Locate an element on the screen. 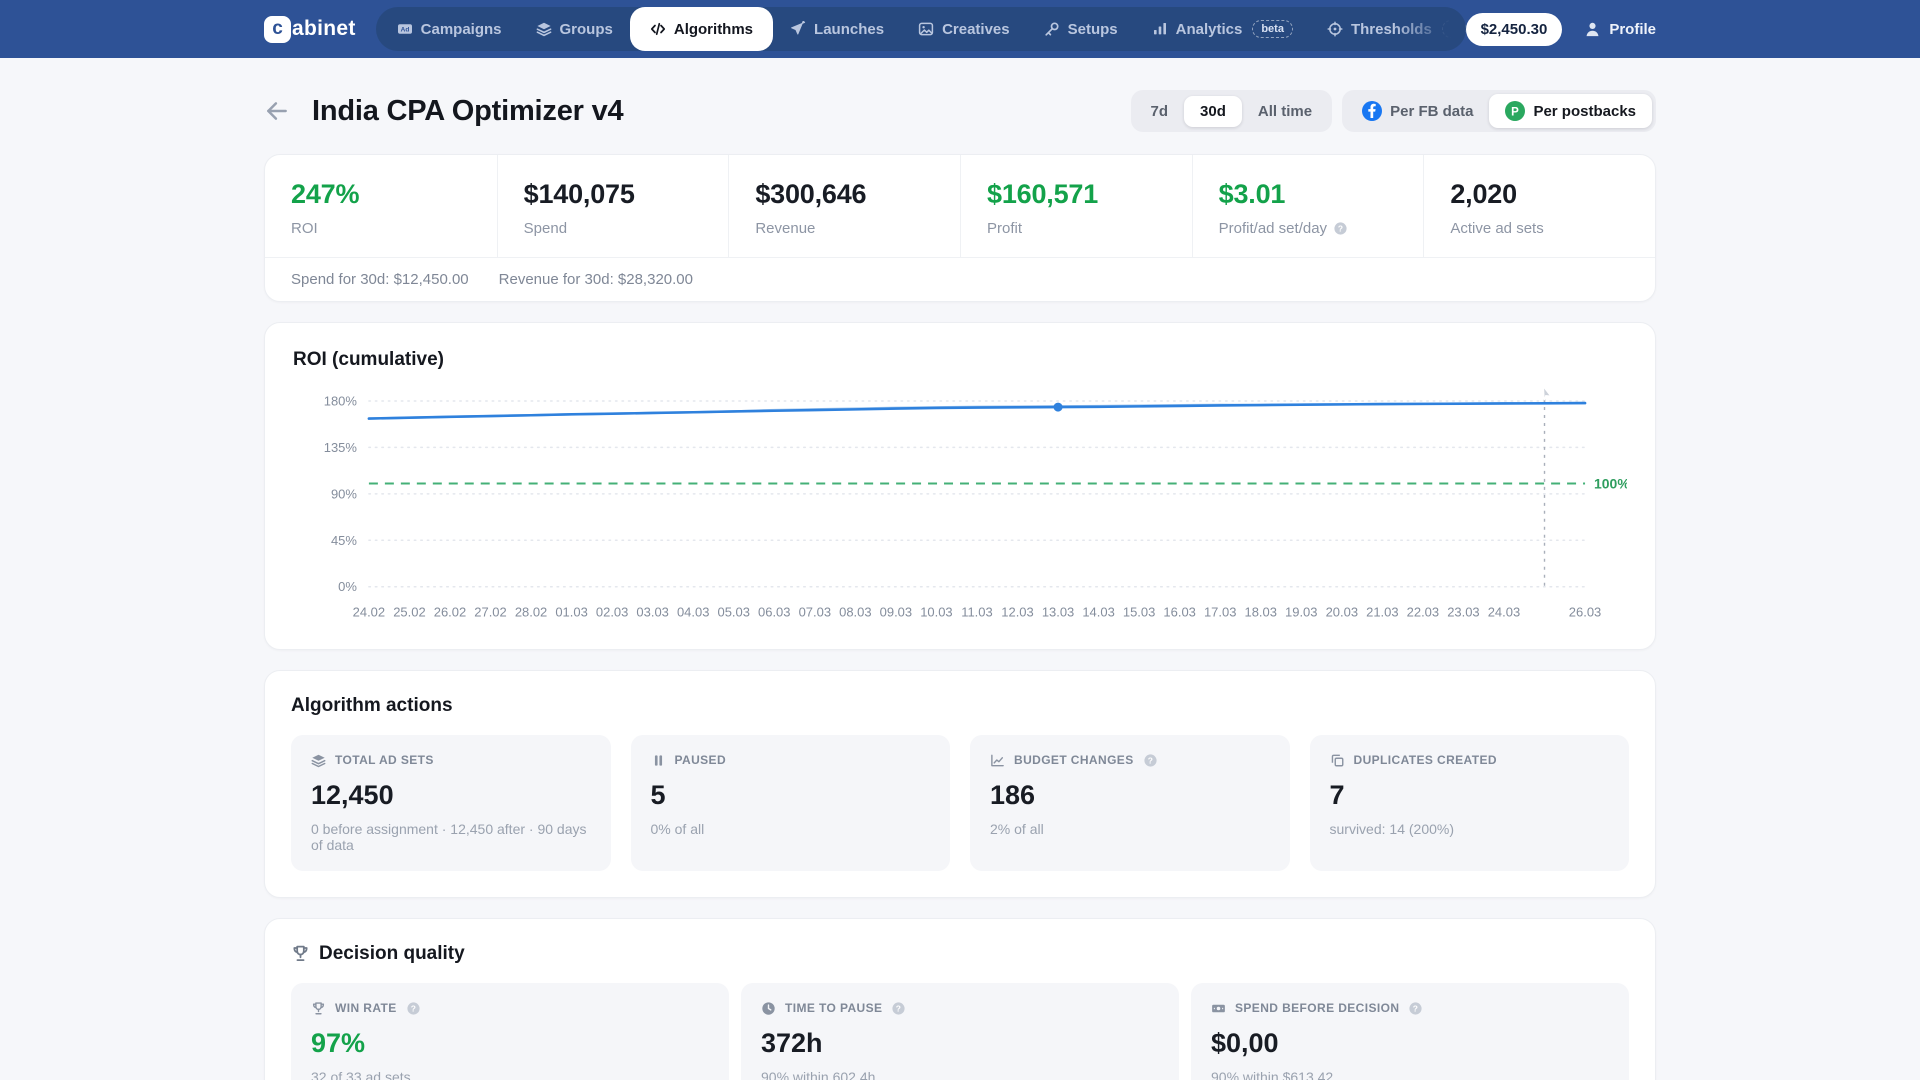 The image size is (1920, 1080). svg-text: 19.03 is located at coordinates (1301, 612).